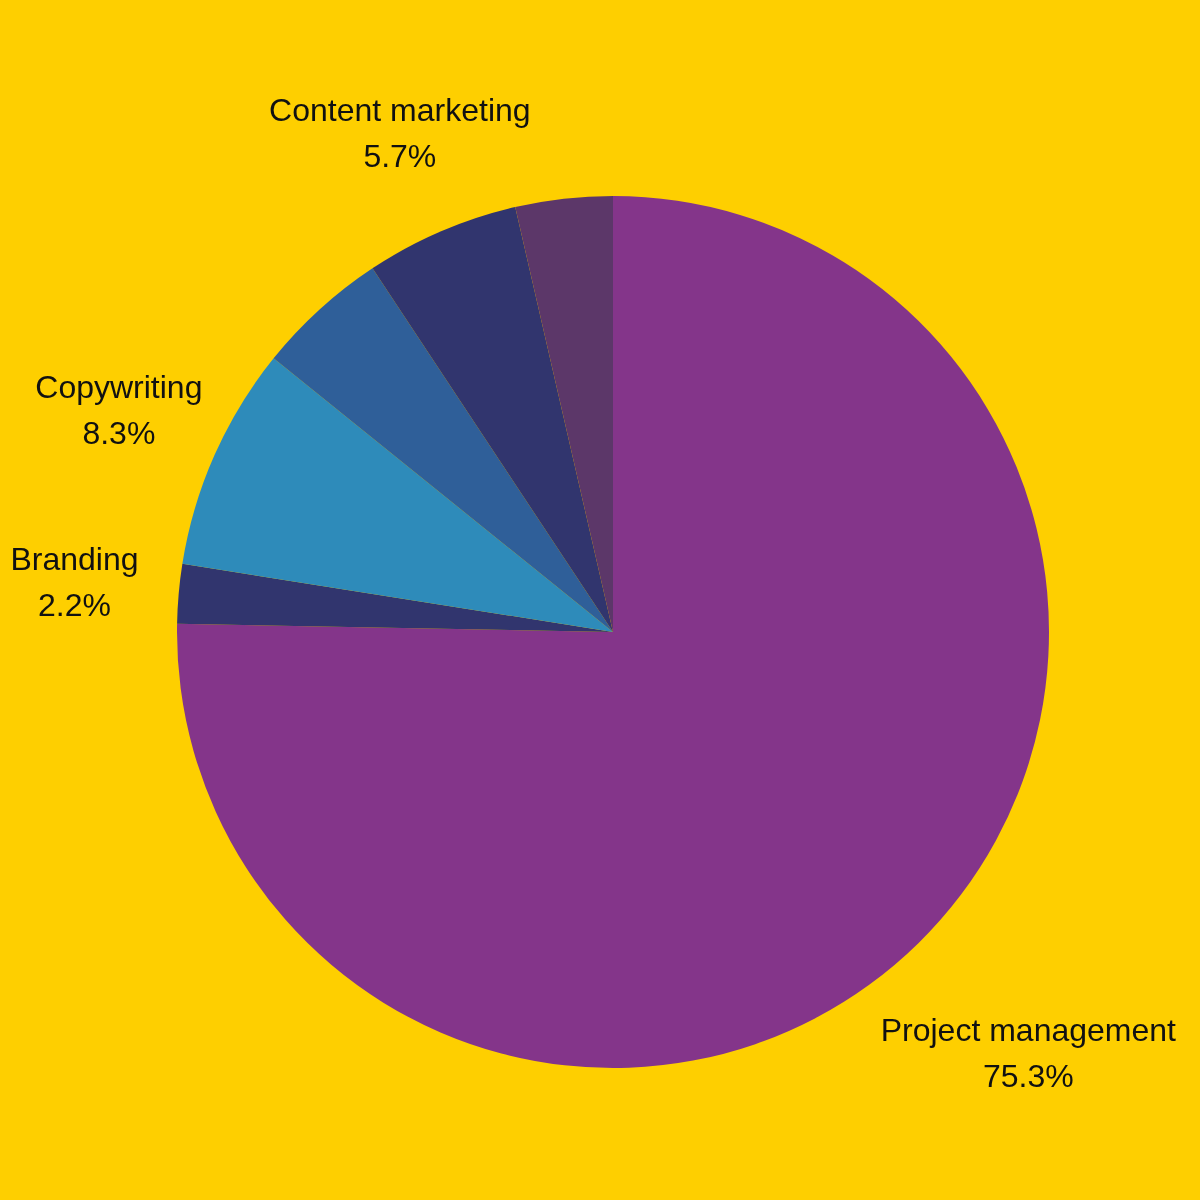 This screenshot has height=1200, width=1200. What do you see at coordinates (1028, 1030) in the screenshot?
I see `slice-label: Project management` at bounding box center [1028, 1030].